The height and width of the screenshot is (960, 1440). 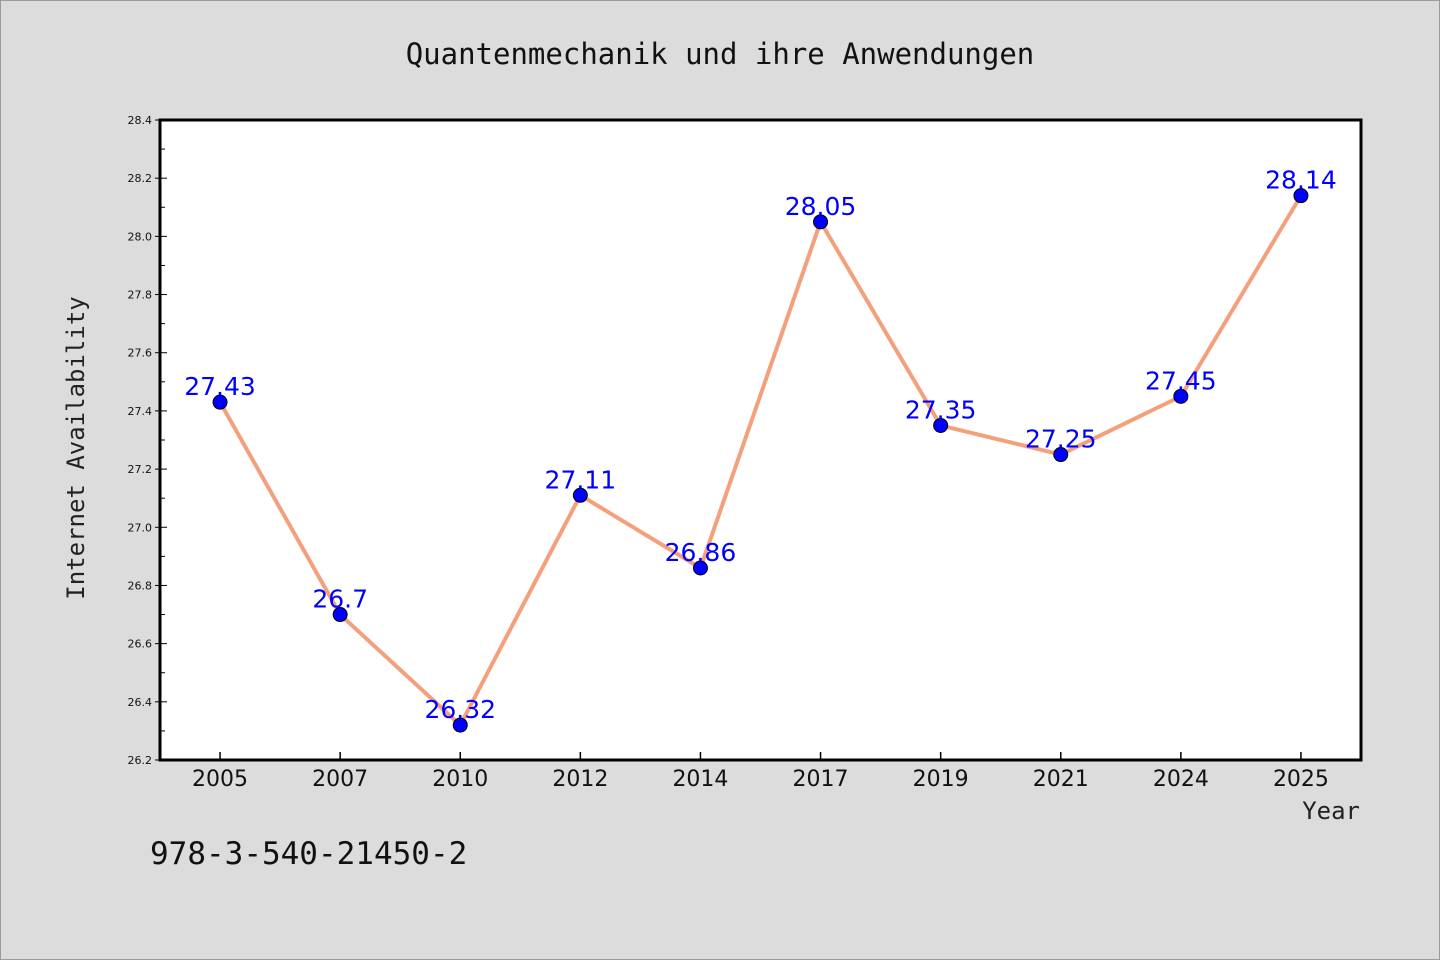 I want to click on data-label: 28.05, so click(x=821, y=206).